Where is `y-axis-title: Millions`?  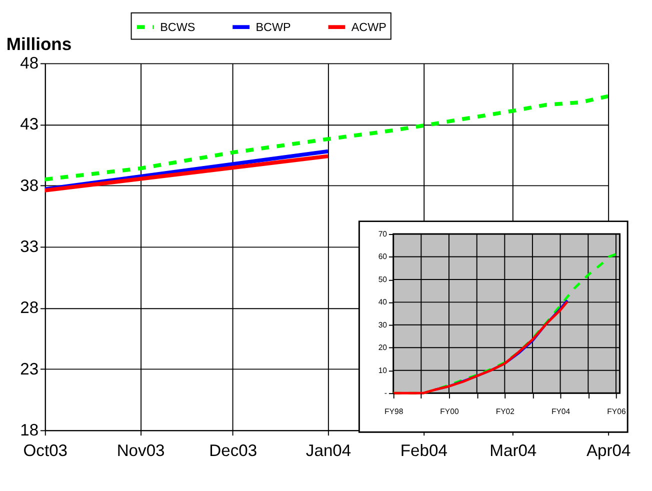 y-axis-title: Millions is located at coordinates (39, 44).